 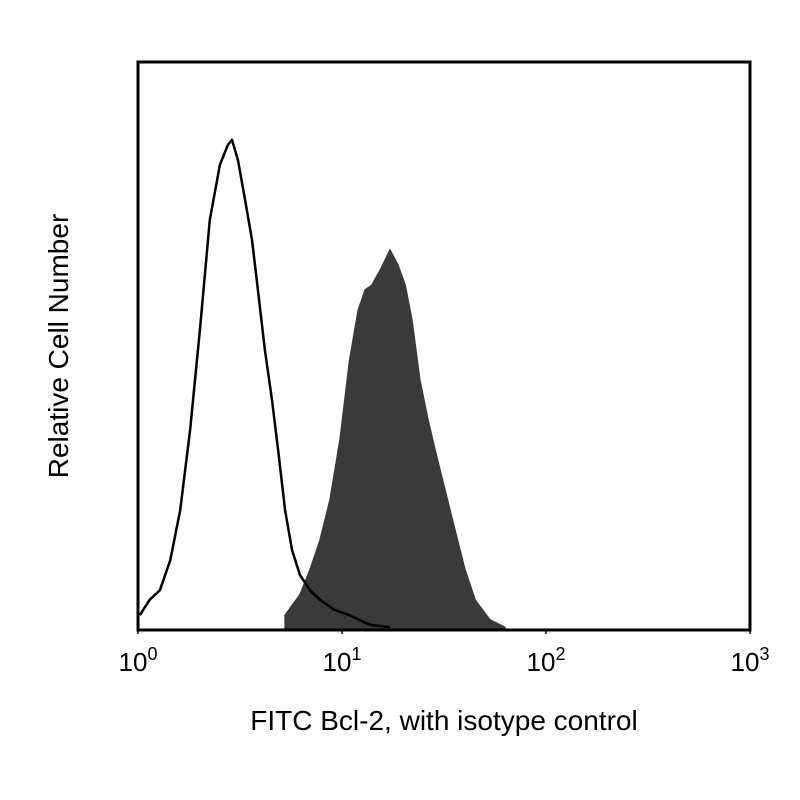 I want to click on x-axis-label: FITC Bcl-2, with isotype control, so click(x=443, y=720).